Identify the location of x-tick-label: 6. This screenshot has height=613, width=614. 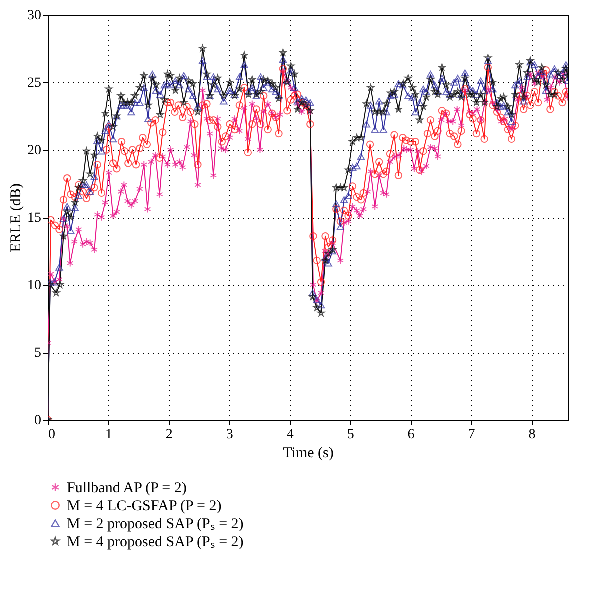
(411, 435).